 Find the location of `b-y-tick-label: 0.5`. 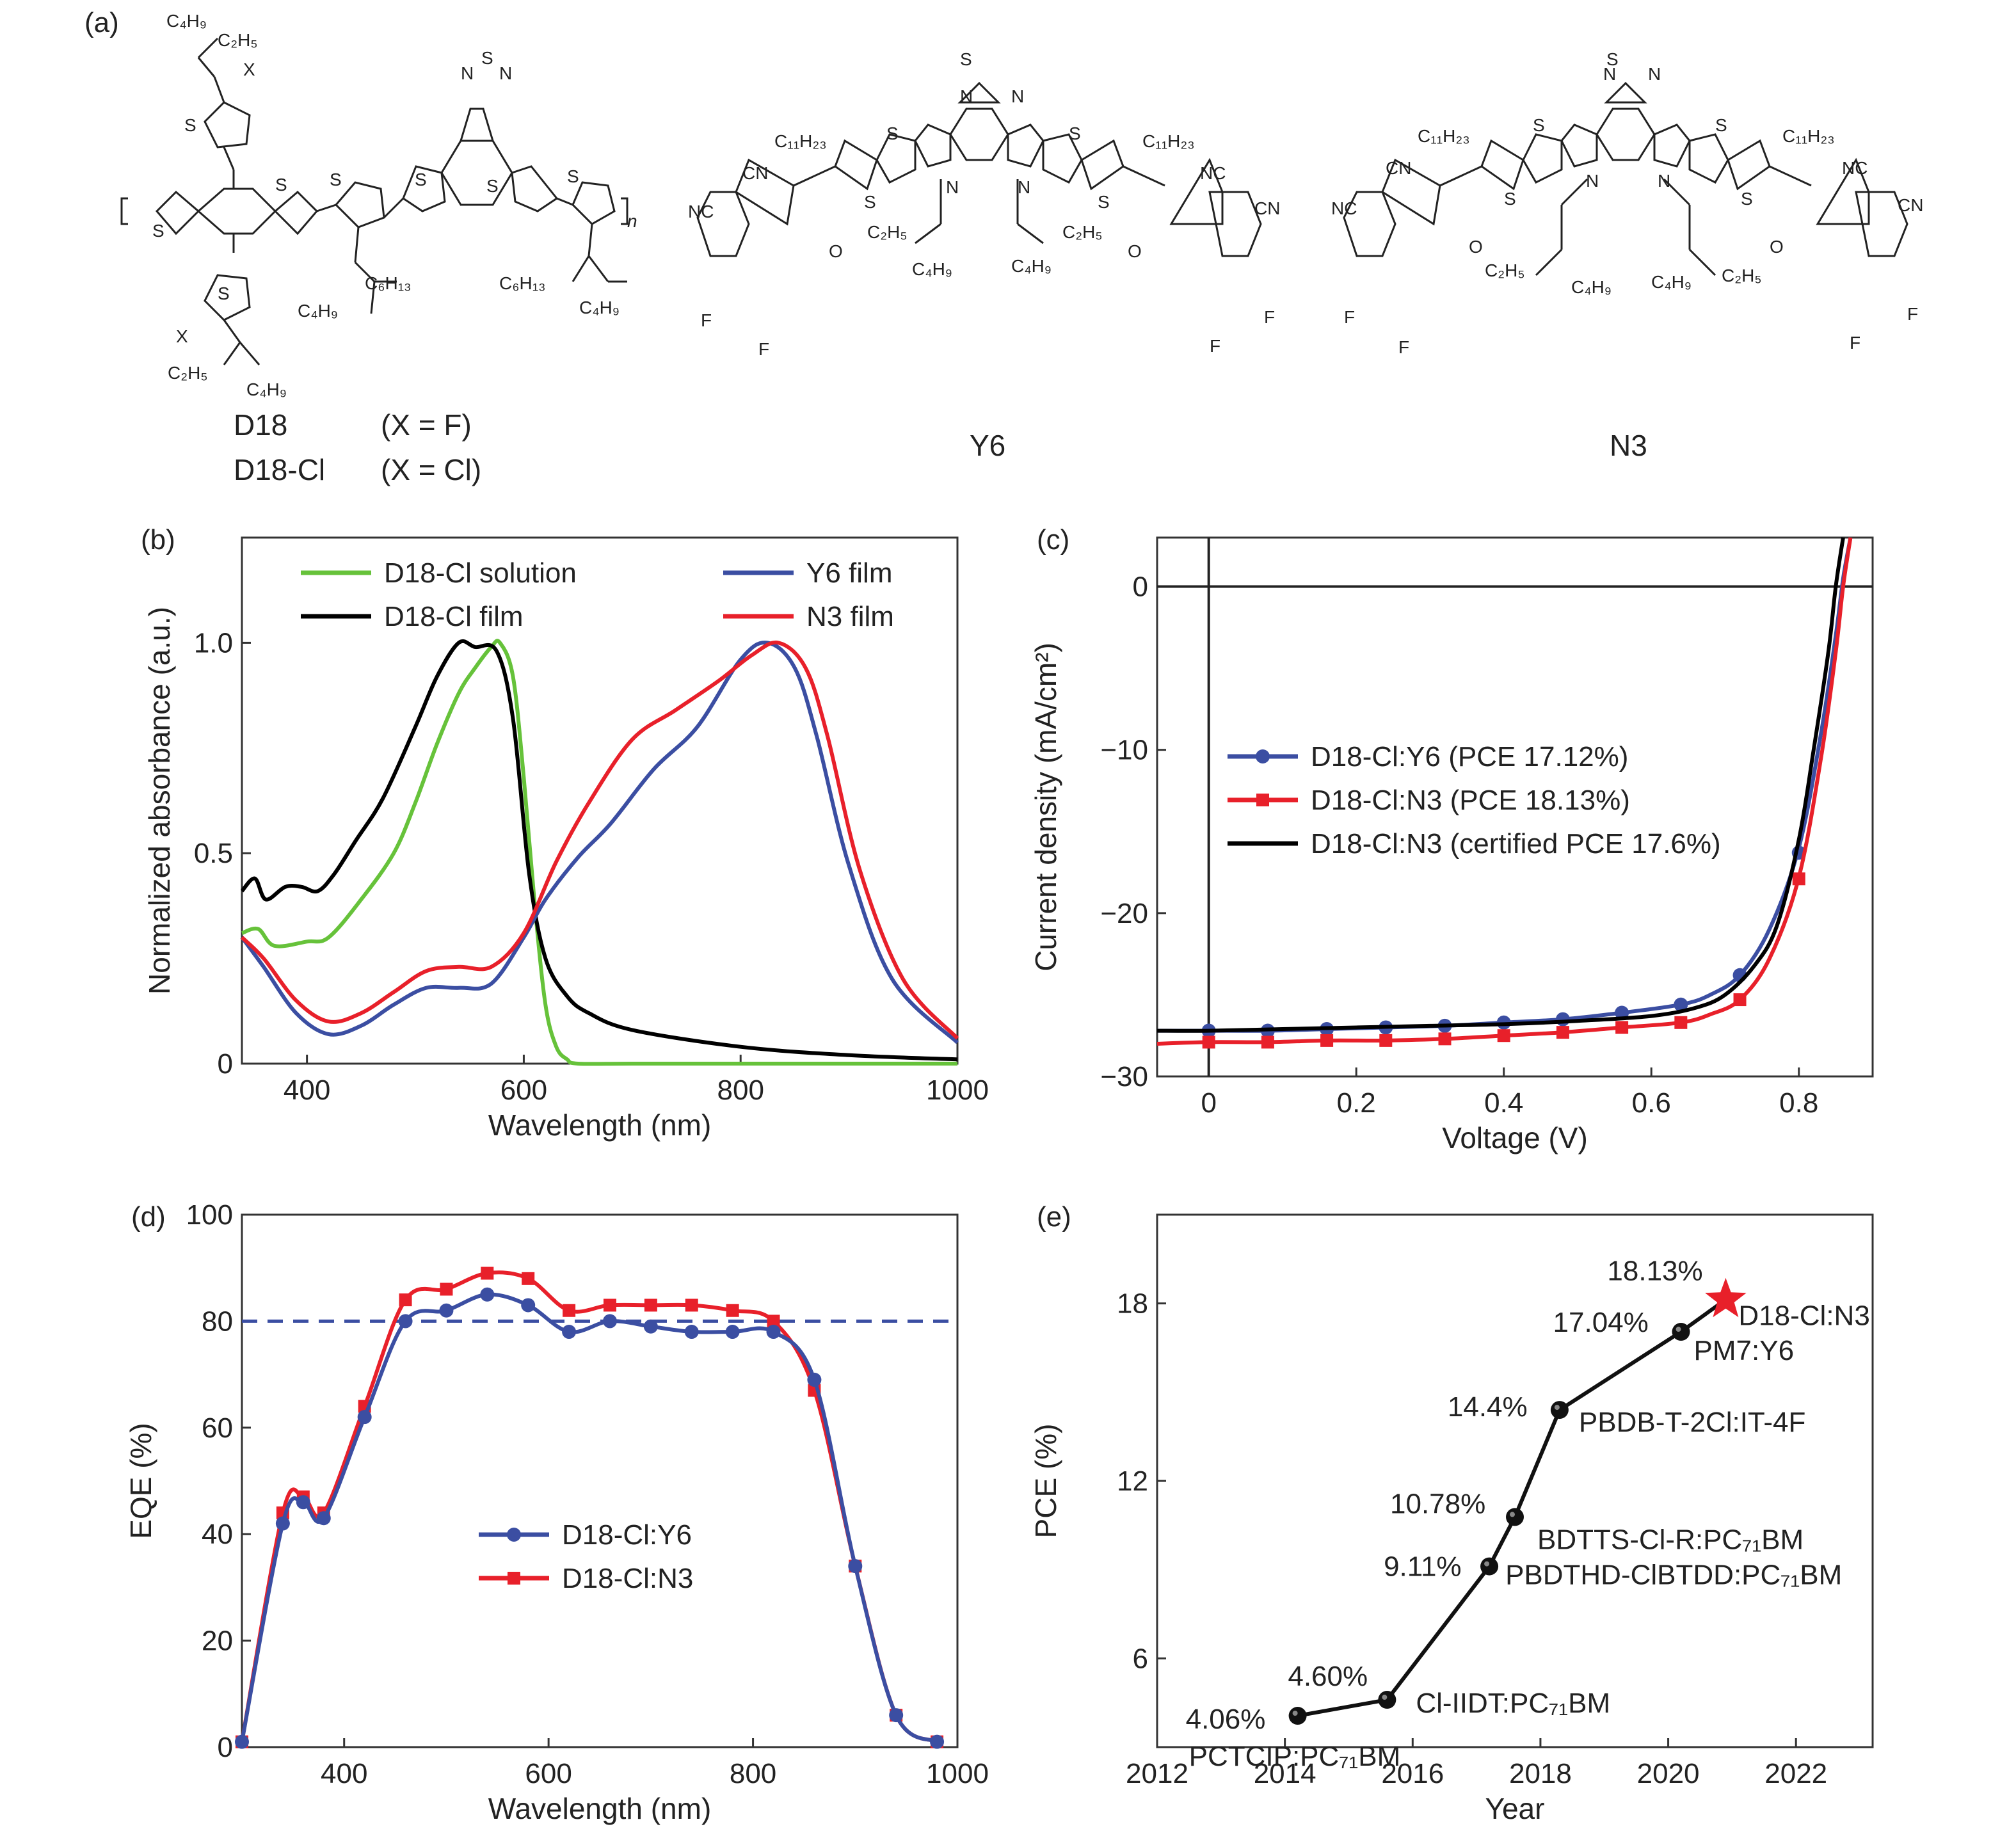

b-y-tick-label: 0.5 is located at coordinates (213, 854).